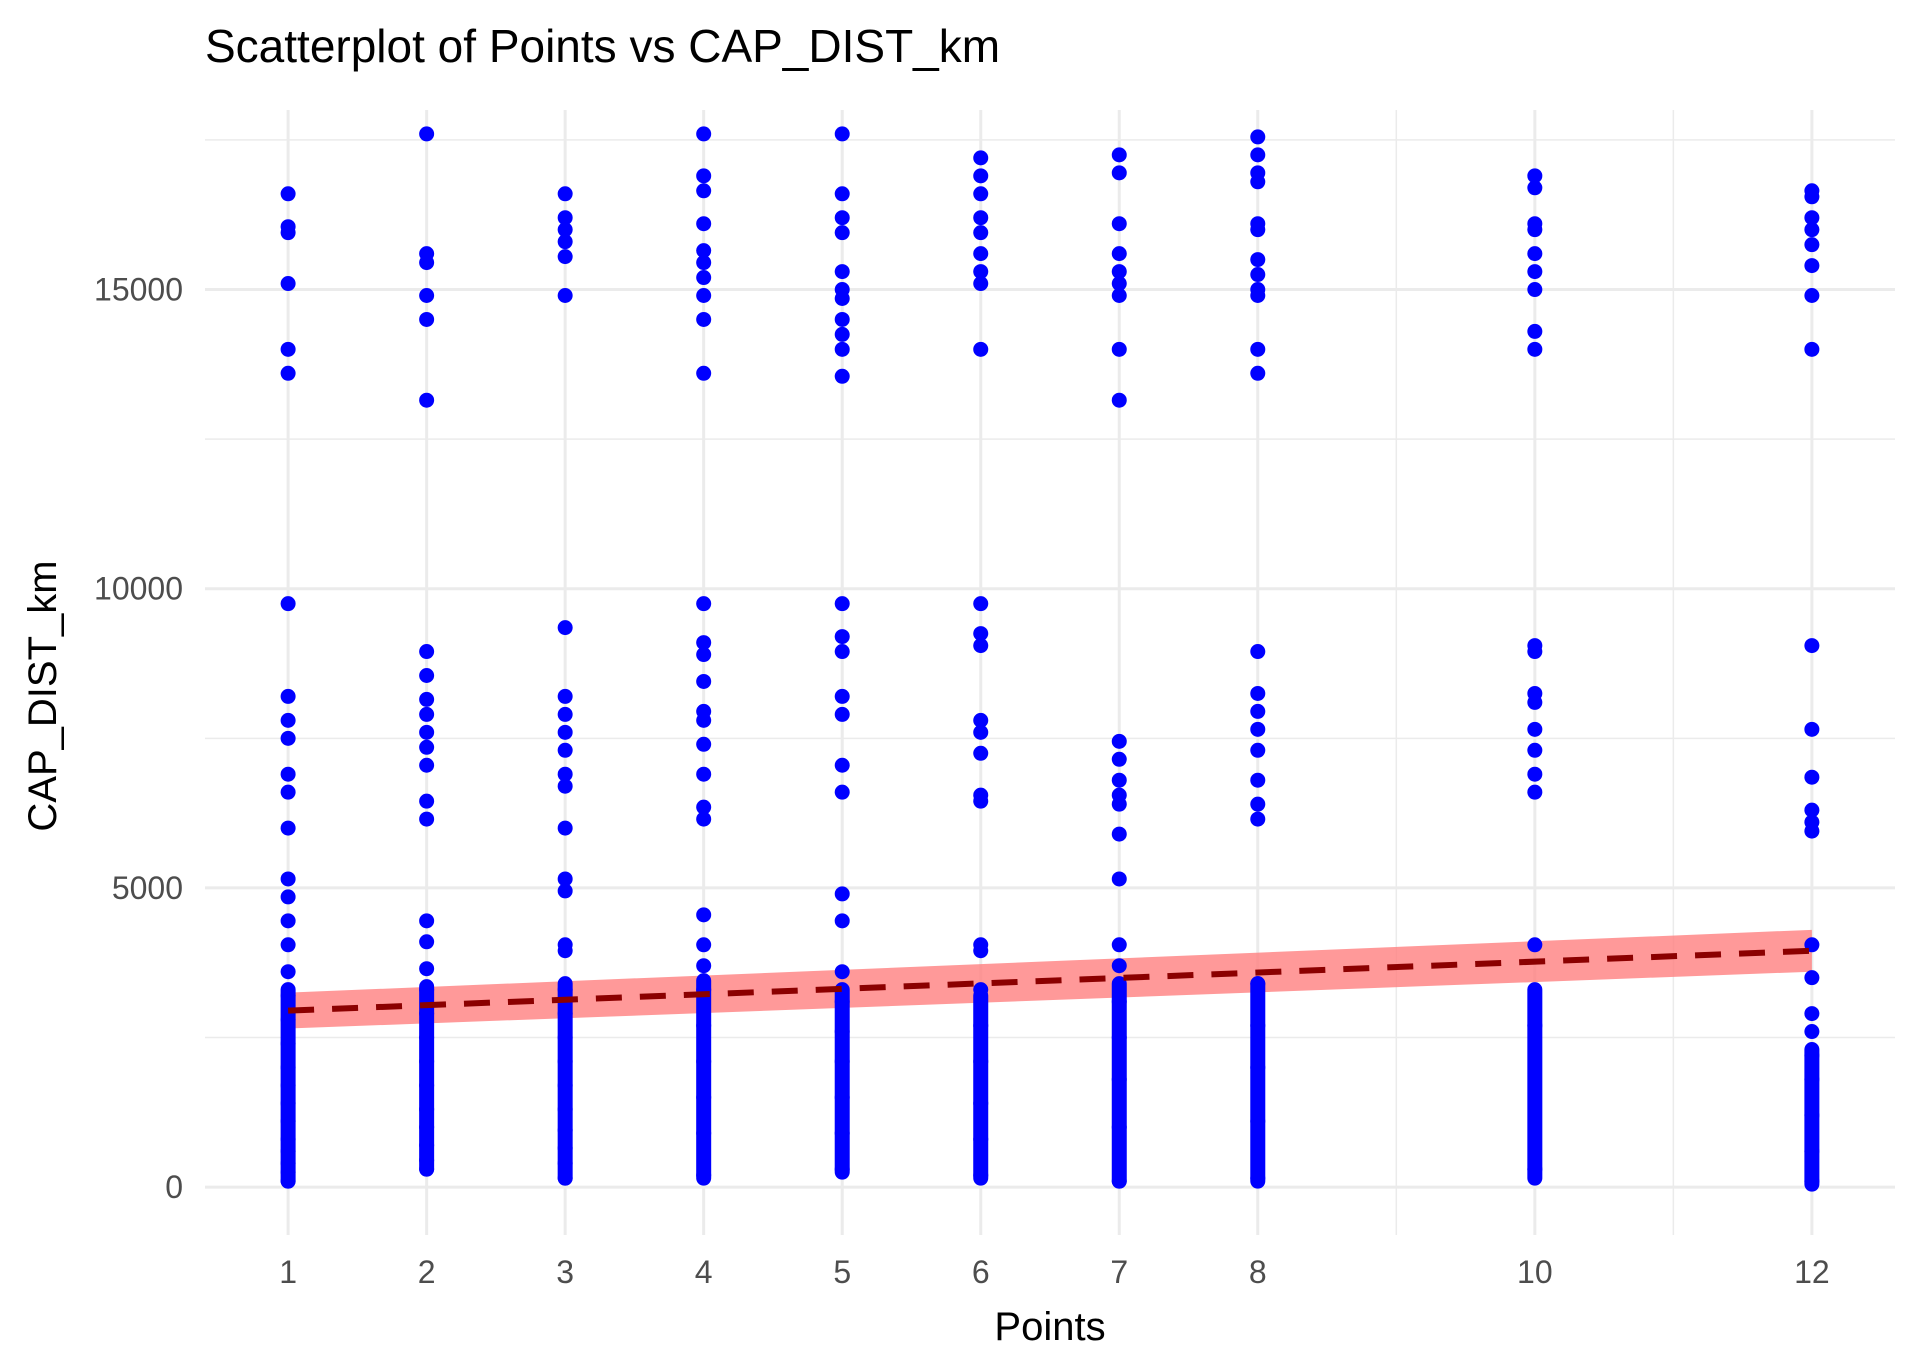 Image resolution: width=1912 pixels, height=1368 pixels. What do you see at coordinates (1119, 1272) in the screenshot?
I see `x-tick-label: 7` at bounding box center [1119, 1272].